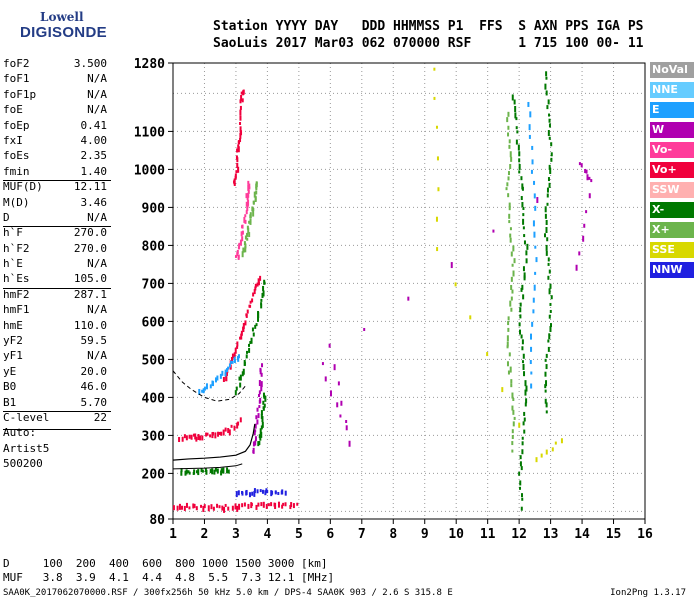 This screenshot has height=600, width=700. I want to click on x-tick-label: 4, so click(267, 534).